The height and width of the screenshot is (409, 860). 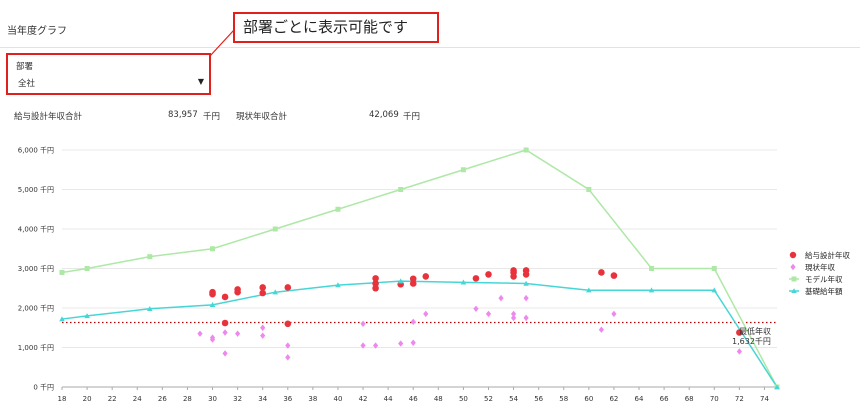 What do you see at coordinates (36, 229) in the screenshot?
I see `y-tick-label: 4,000 千円` at bounding box center [36, 229].